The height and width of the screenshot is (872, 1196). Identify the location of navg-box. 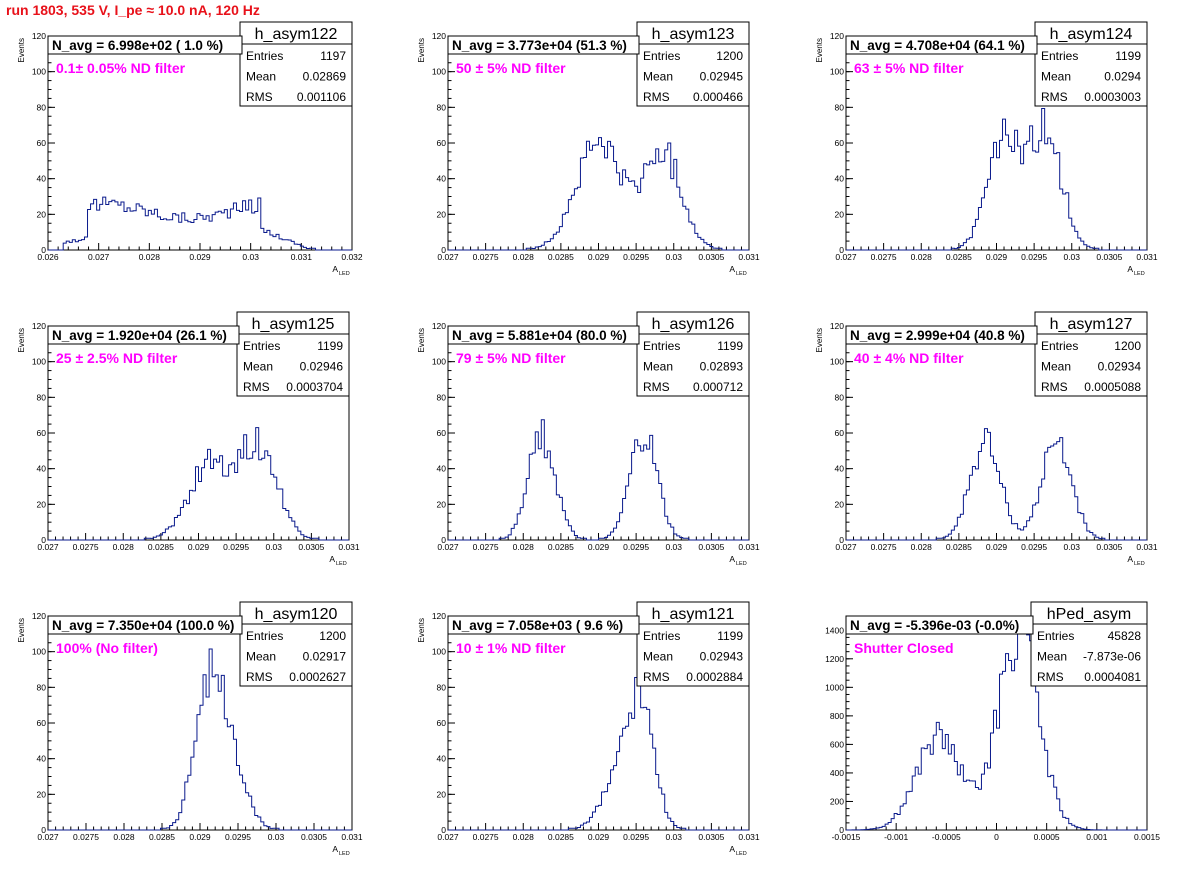
(145, 625).